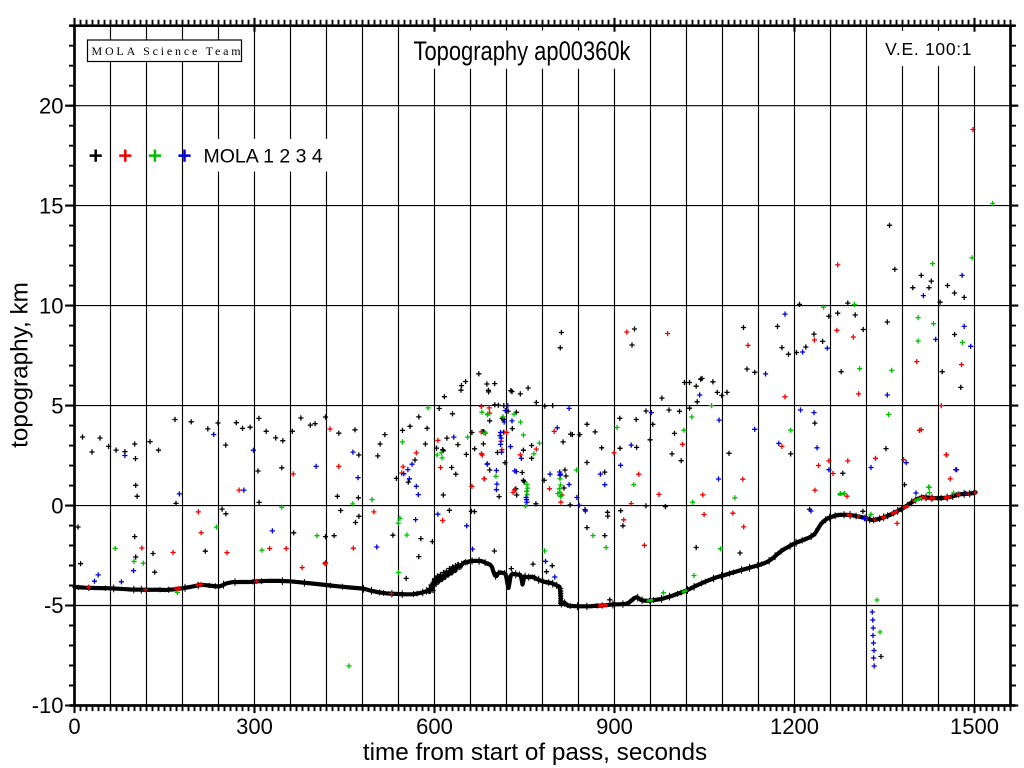 The image size is (1024, 768). Describe the element at coordinates (168, 51) in the screenshot. I see `svg-text: MOLA Science Team` at that location.